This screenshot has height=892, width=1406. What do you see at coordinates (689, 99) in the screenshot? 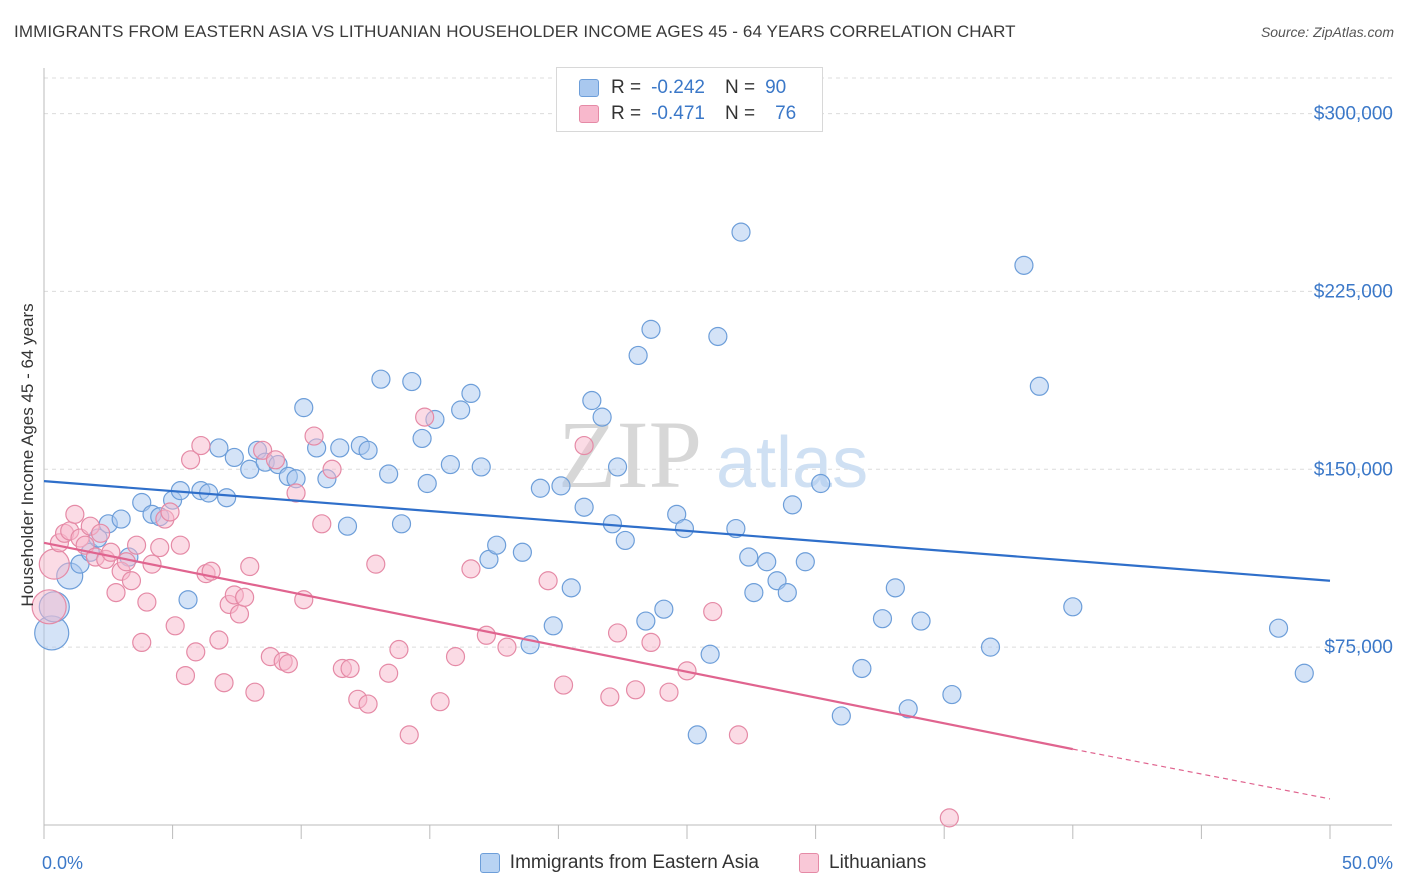
I see `correlation-legend: R = -0.242 N = 90 R = -0.471 N = 76` at bounding box center [689, 99].